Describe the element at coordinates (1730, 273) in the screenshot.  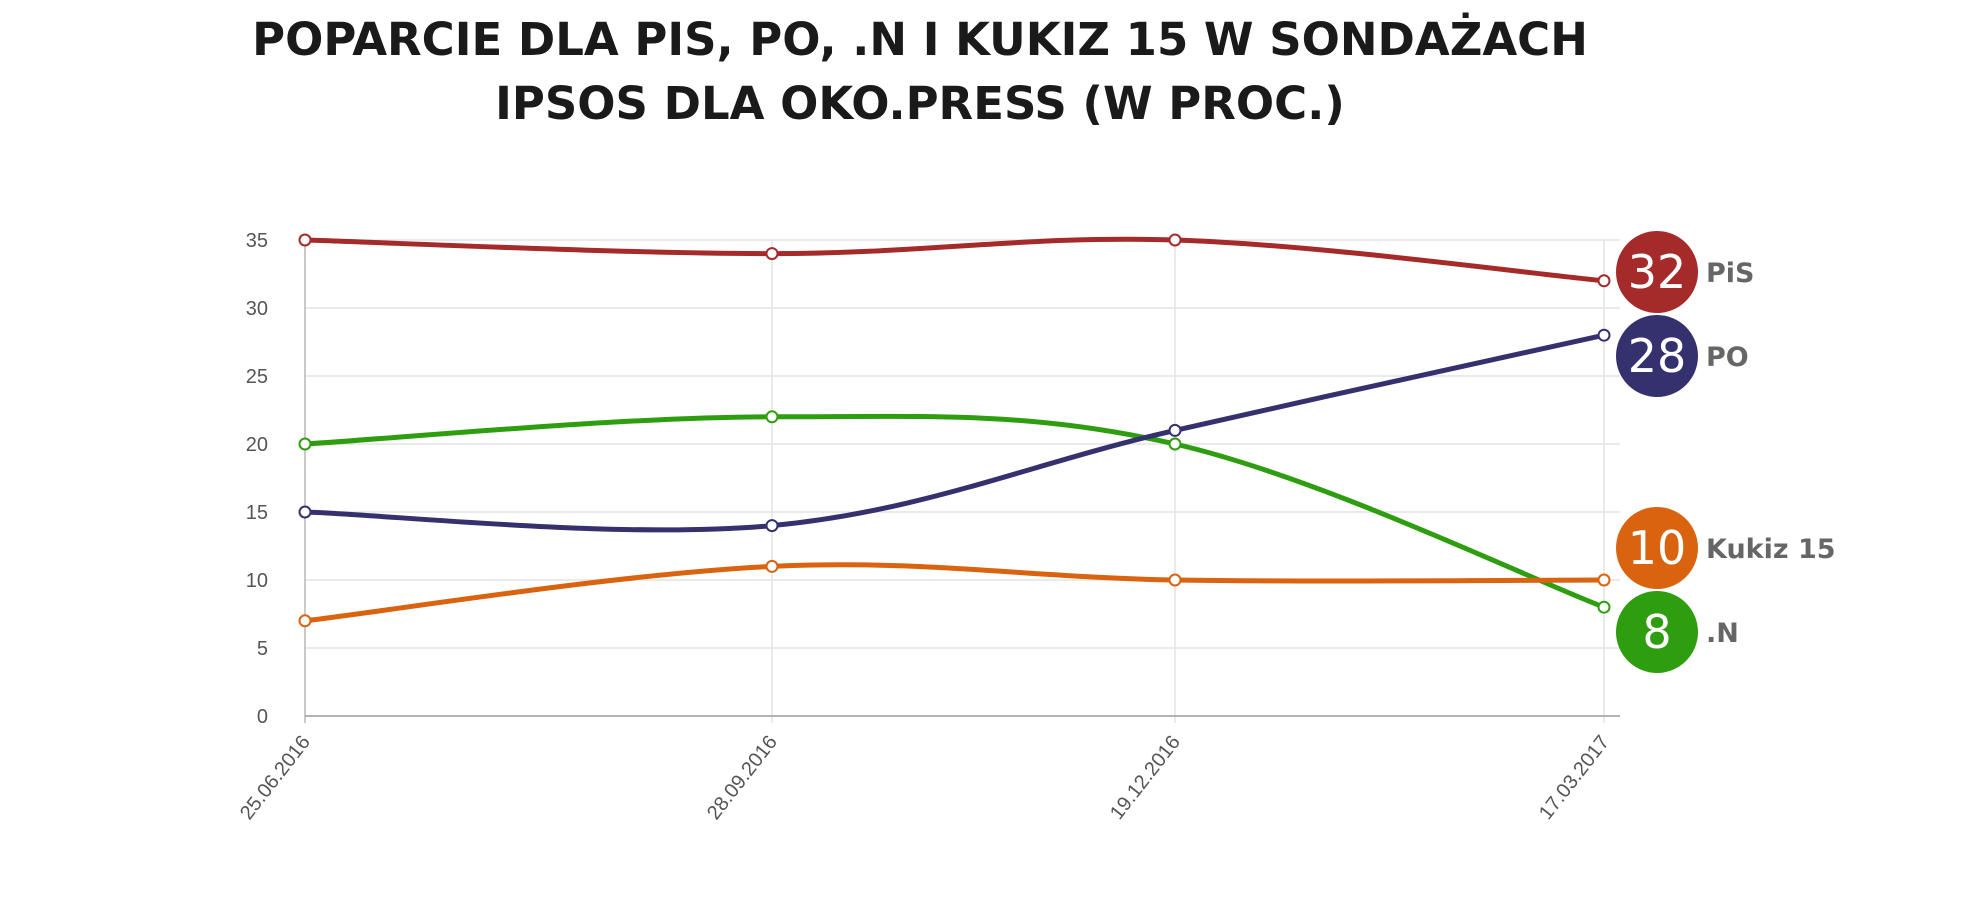
I see `series-name-label: PiS` at that location.